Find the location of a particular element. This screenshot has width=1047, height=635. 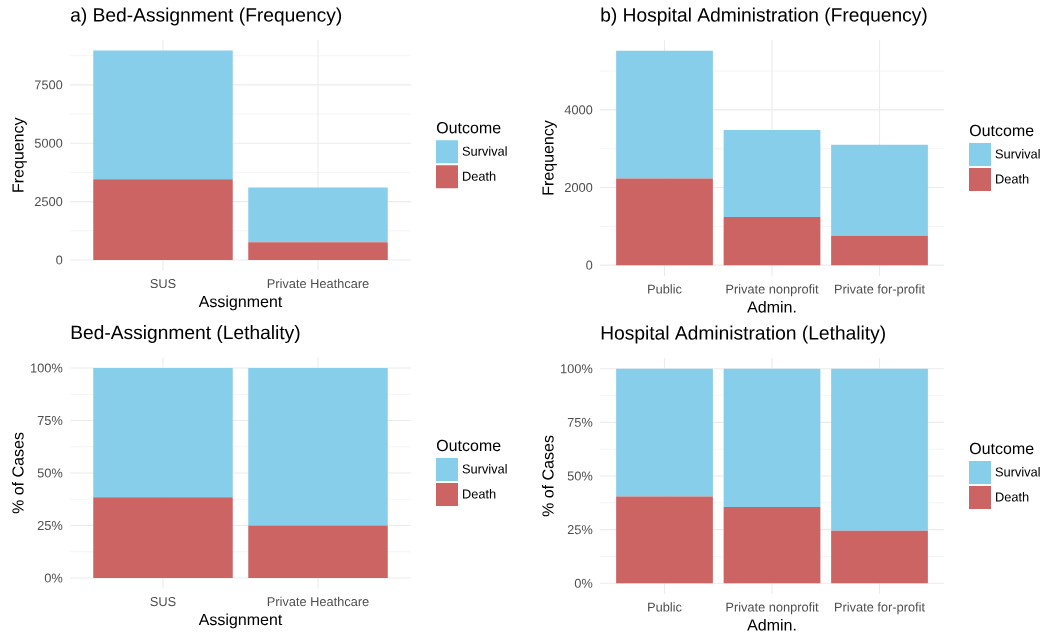

y-tick-label: 5000 is located at coordinates (48, 143).